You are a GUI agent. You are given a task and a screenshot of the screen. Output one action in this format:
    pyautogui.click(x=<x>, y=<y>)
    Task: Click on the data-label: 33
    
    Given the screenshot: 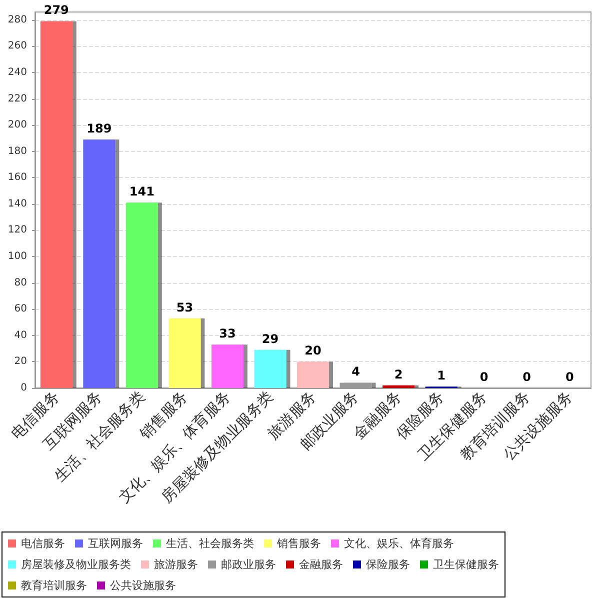 What is the action you would take?
    pyautogui.click(x=227, y=333)
    